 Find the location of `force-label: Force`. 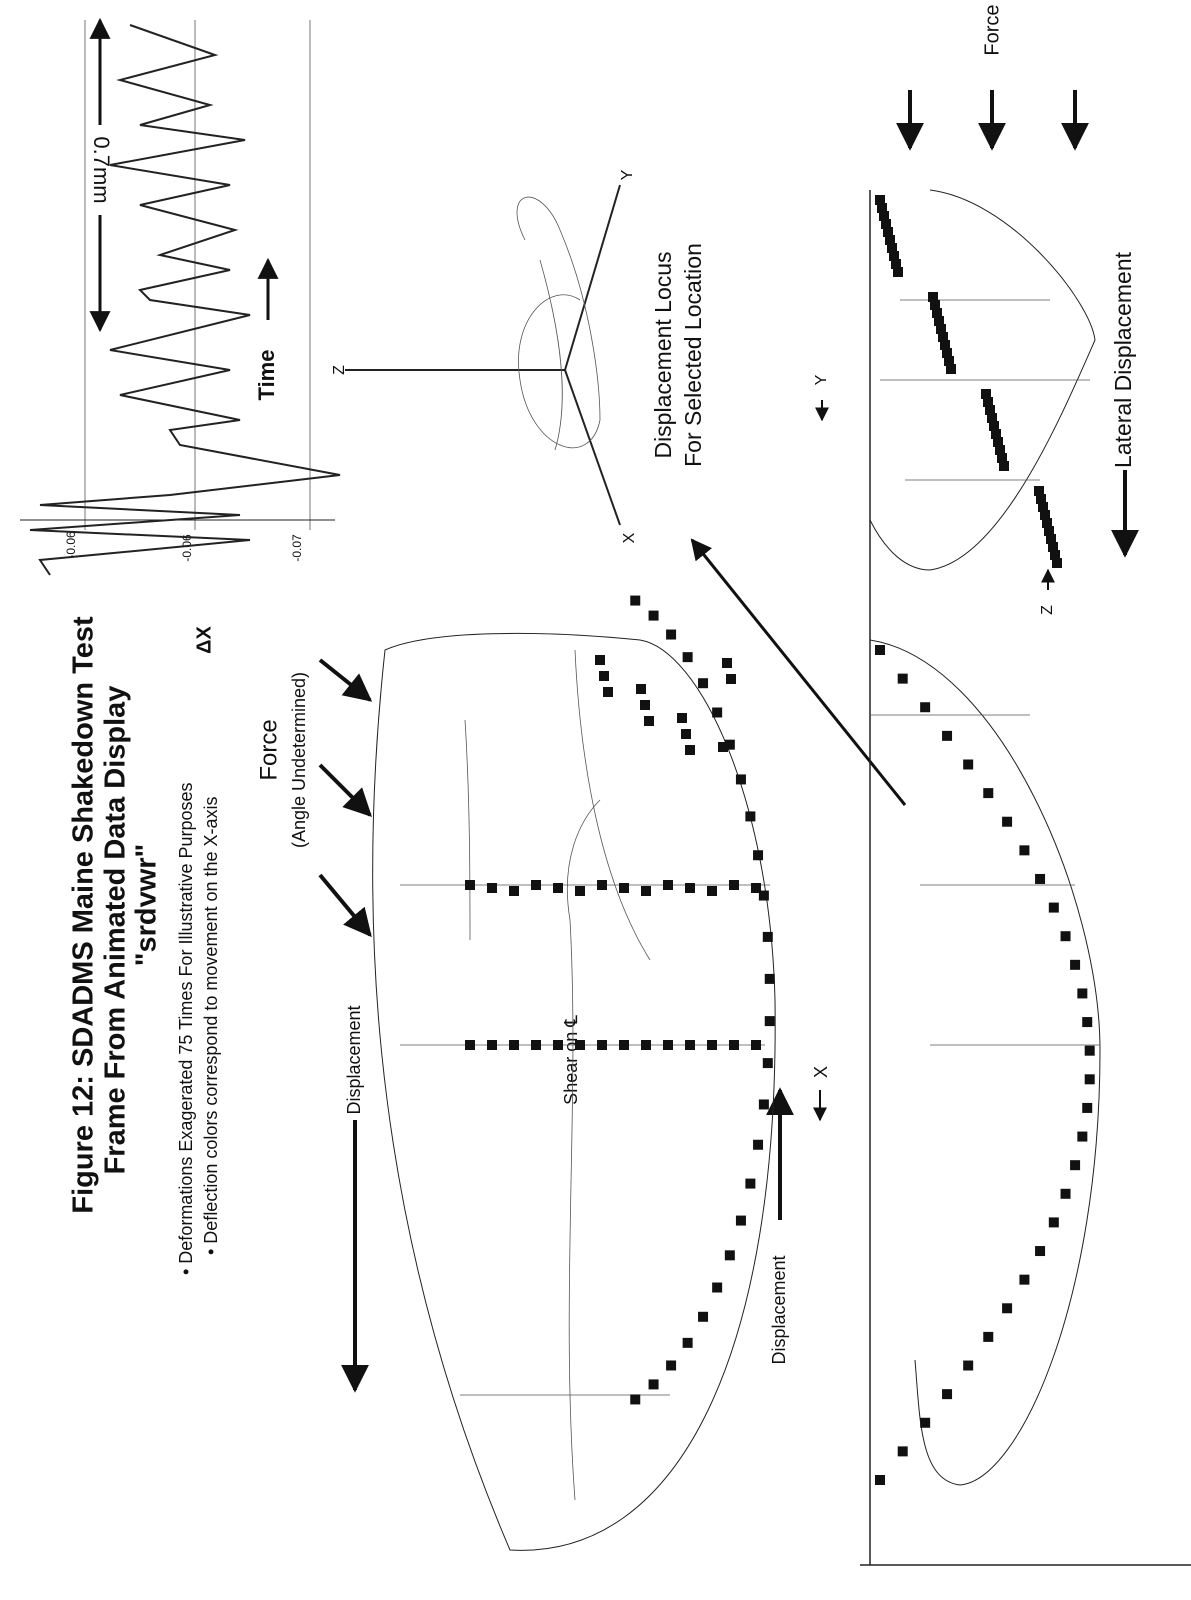

force-label: Force is located at coordinates (268, 749).